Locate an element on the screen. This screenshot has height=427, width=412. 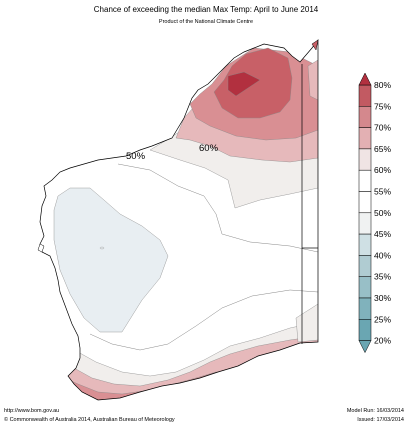
legend-label: 20% is located at coordinates (382, 341).